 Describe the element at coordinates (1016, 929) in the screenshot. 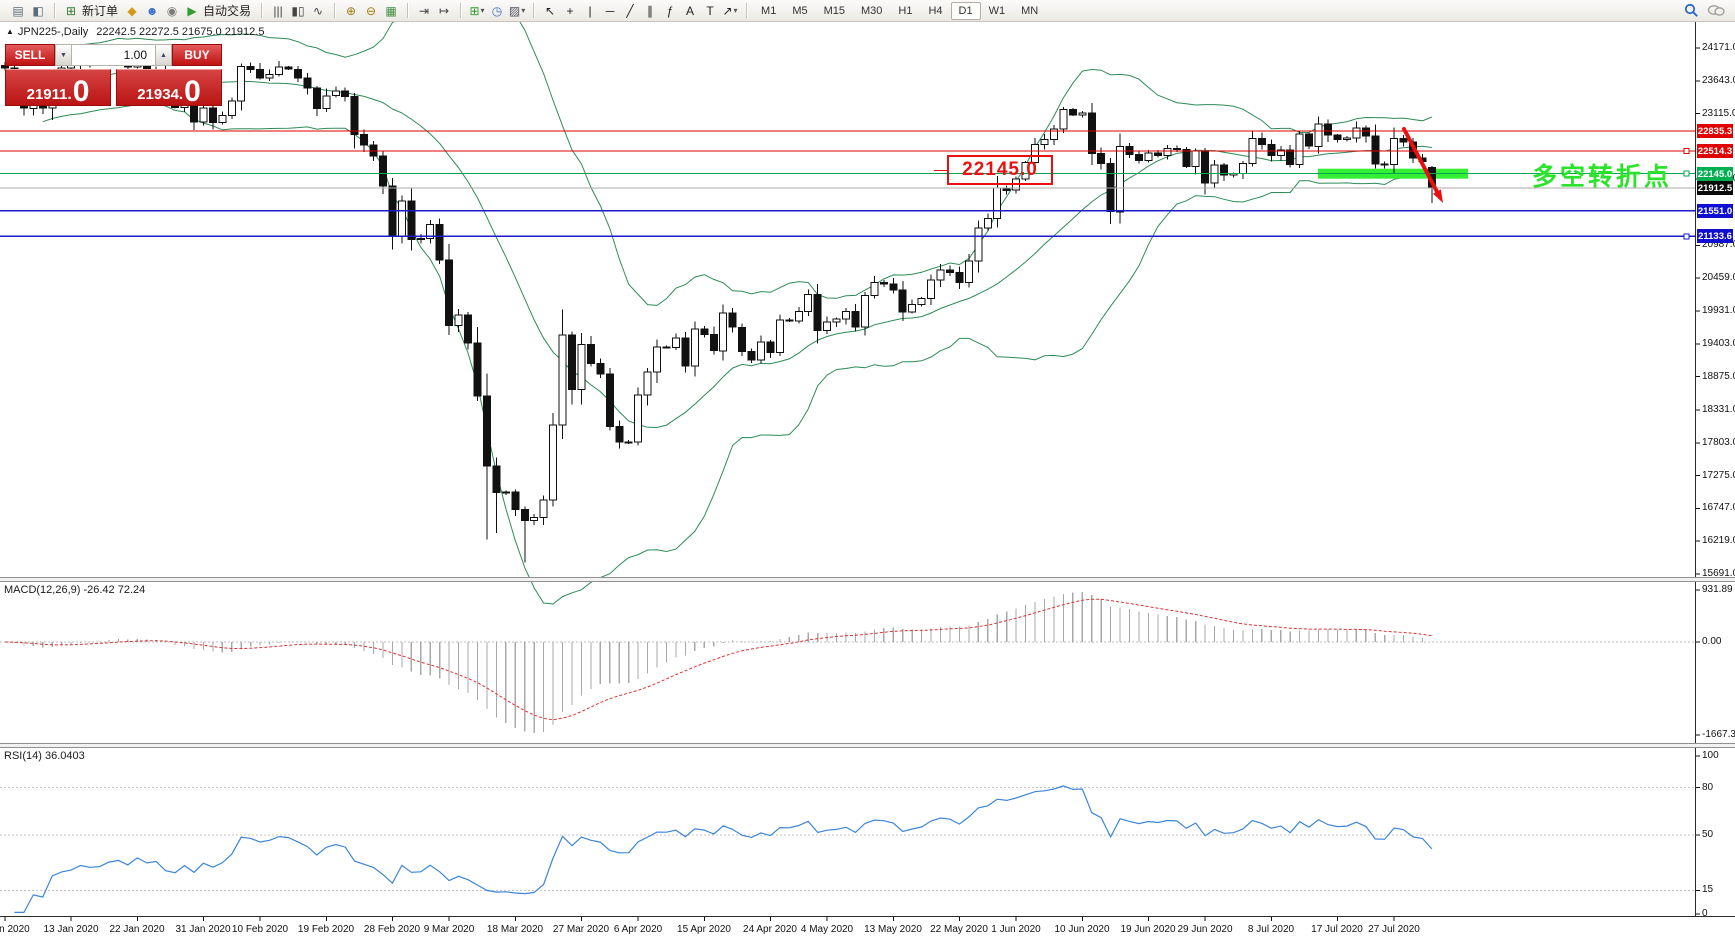

I see `date-label: 1 Jun 2020` at that location.